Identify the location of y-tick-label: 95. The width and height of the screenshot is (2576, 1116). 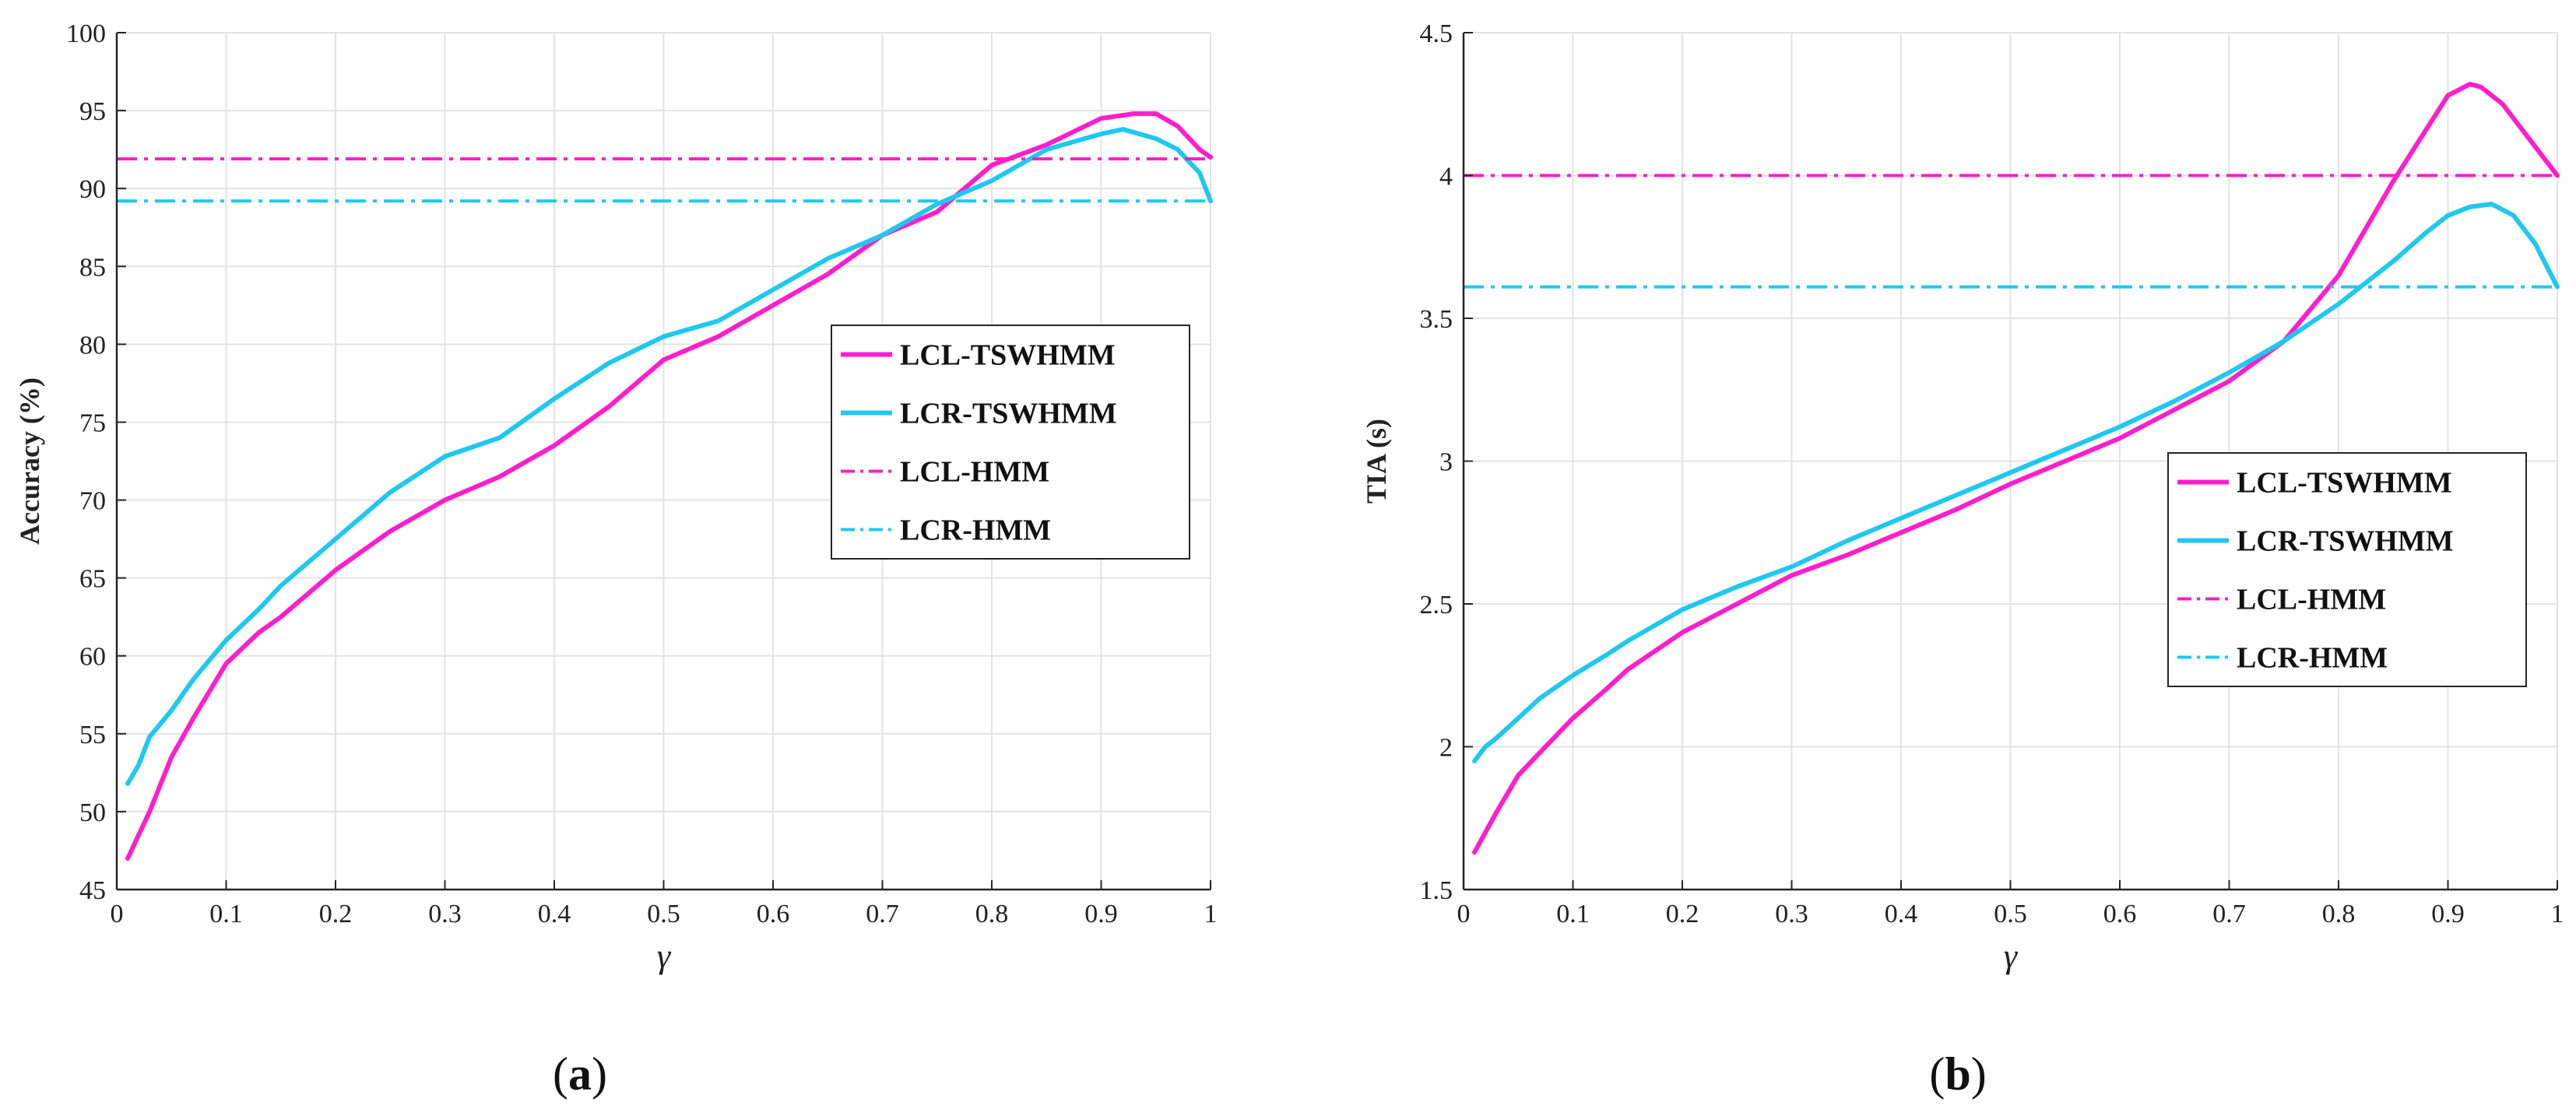
(92, 112).